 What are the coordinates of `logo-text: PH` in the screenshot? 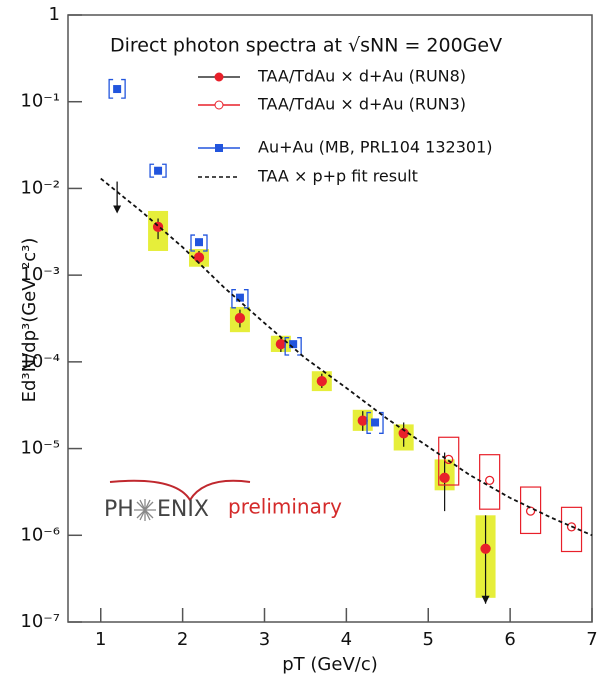 It's located at (119, 509).